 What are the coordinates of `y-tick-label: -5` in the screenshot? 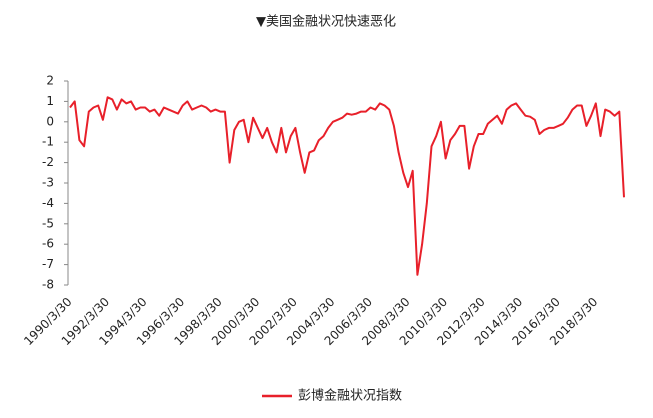 It's located at (48, 223).